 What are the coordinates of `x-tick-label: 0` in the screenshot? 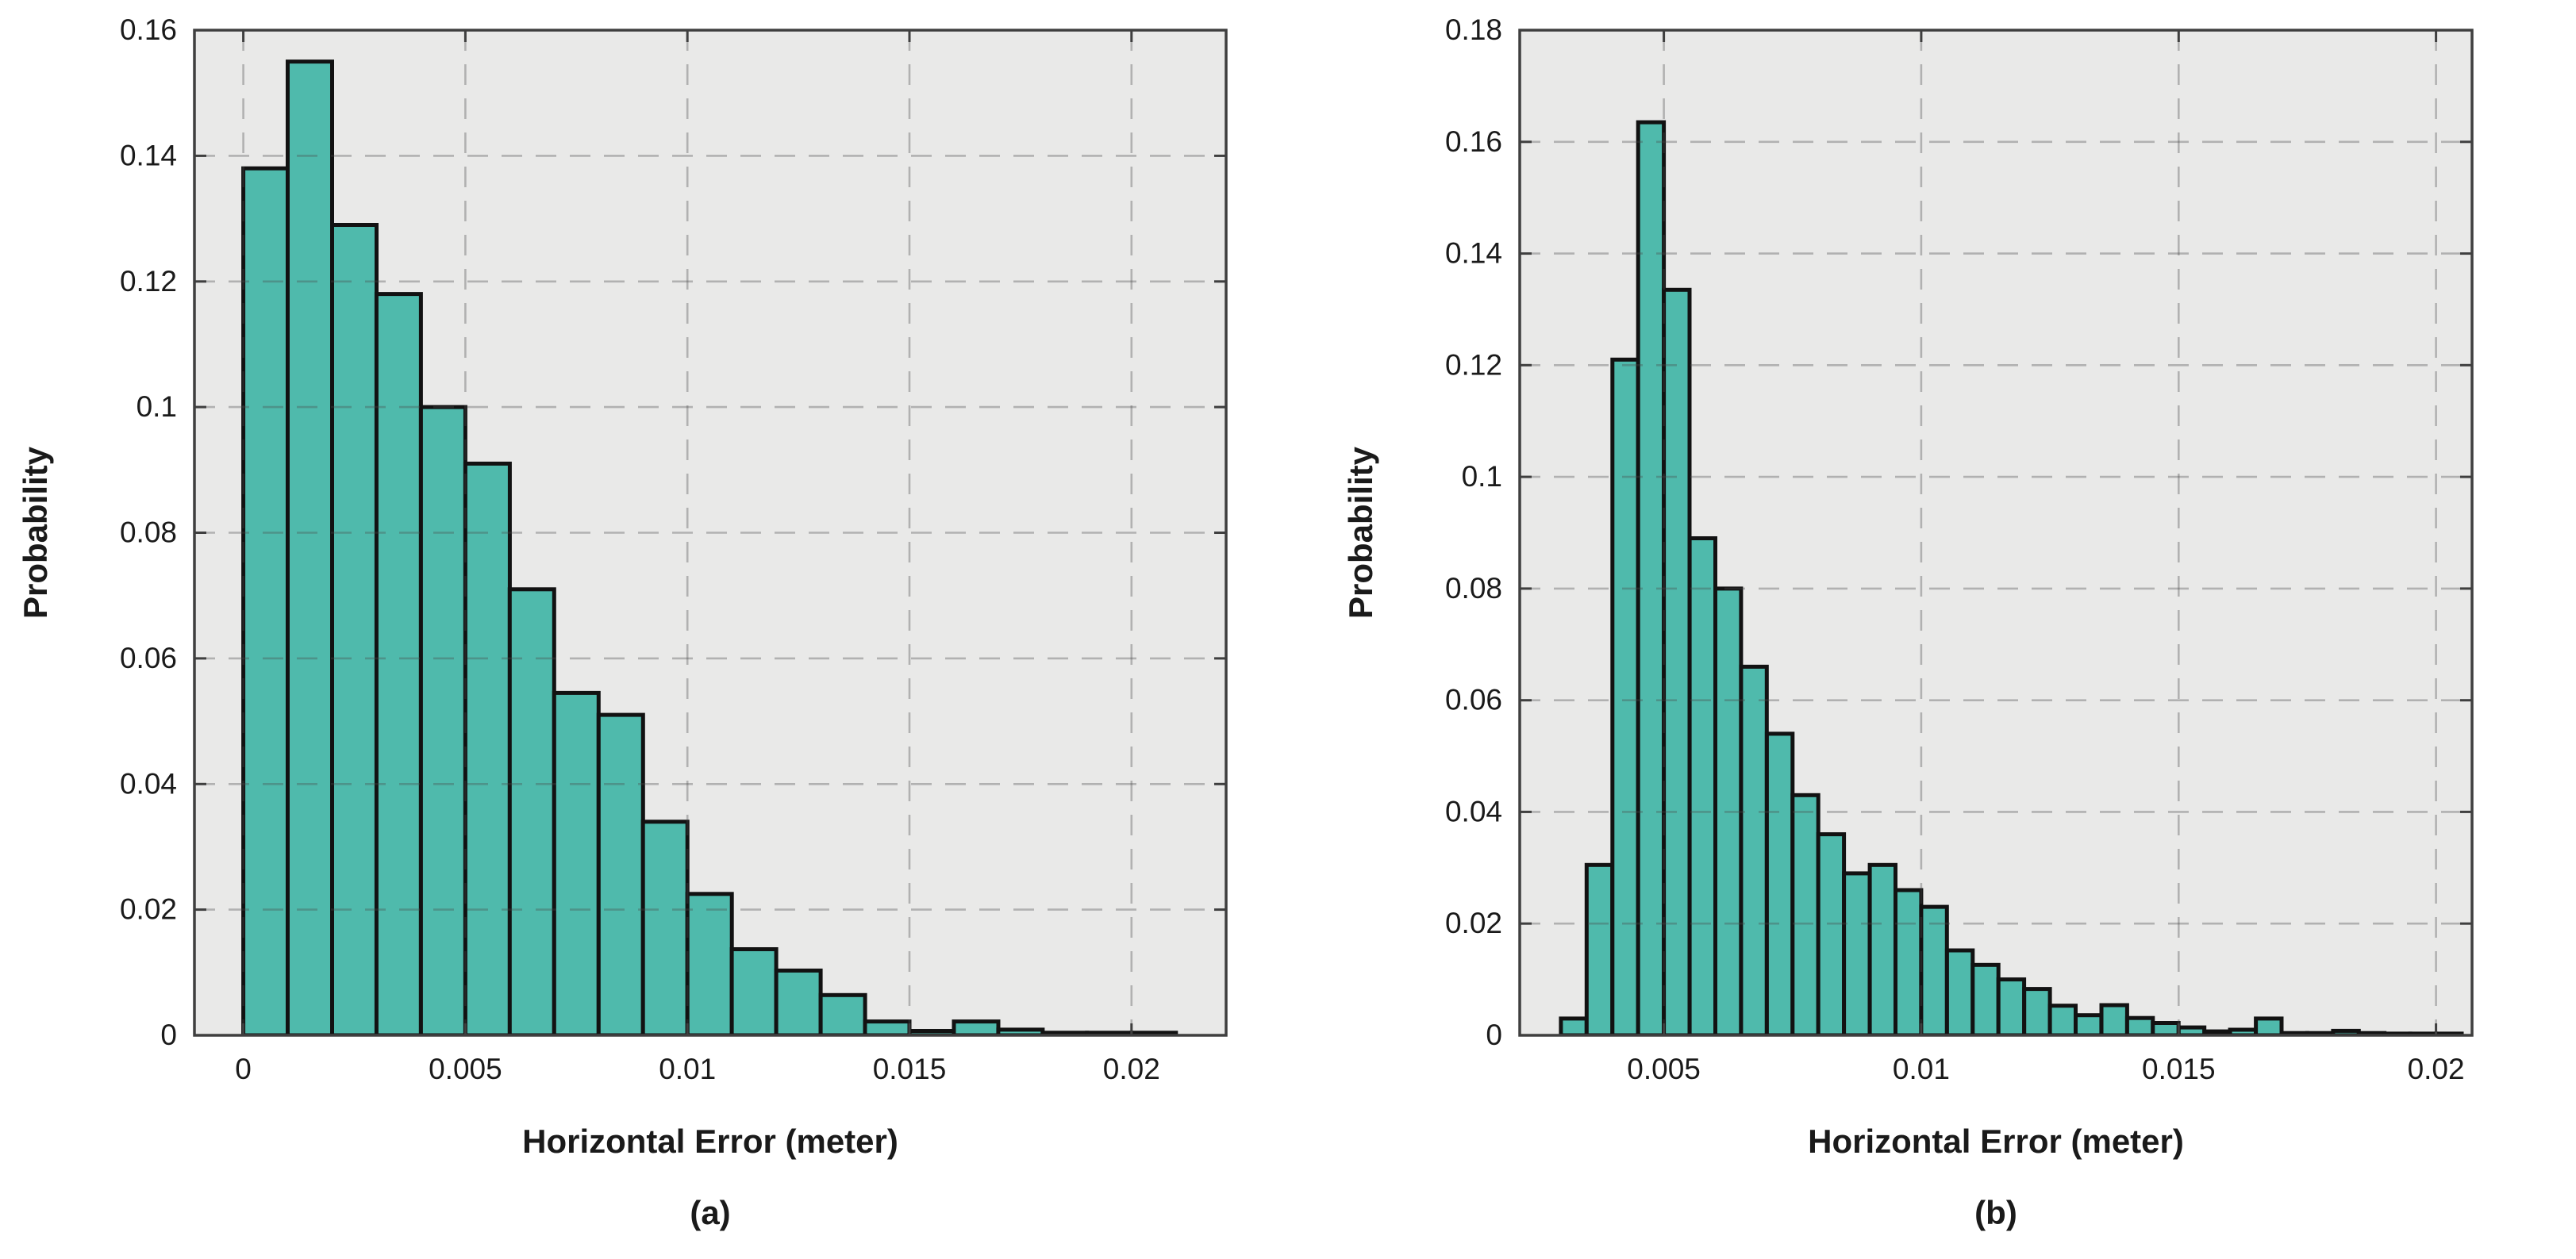 It's located at (244, 1069).